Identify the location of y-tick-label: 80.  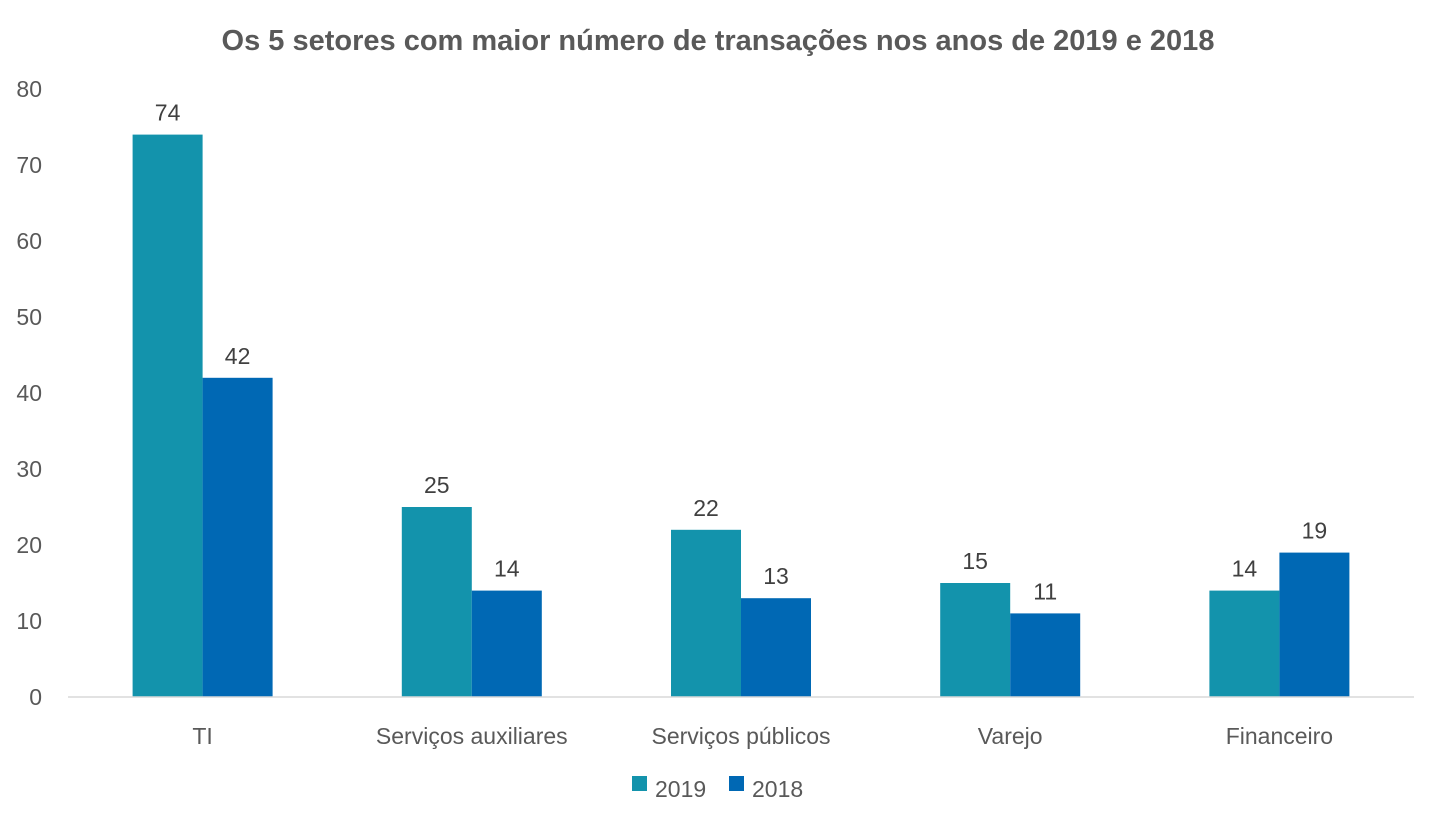
(29, 89).